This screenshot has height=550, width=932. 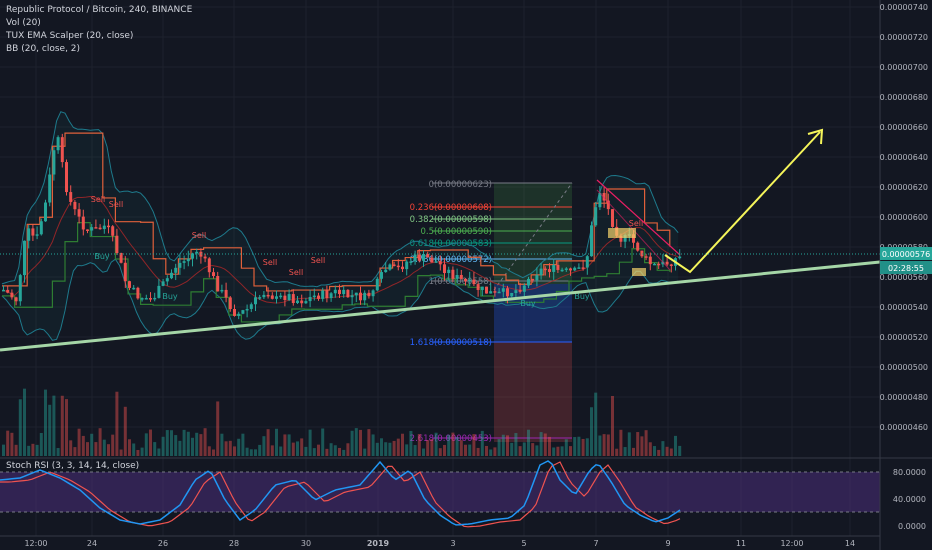 I want to click on price-tick-label: 0.00000600, so click(x=904, y=217).